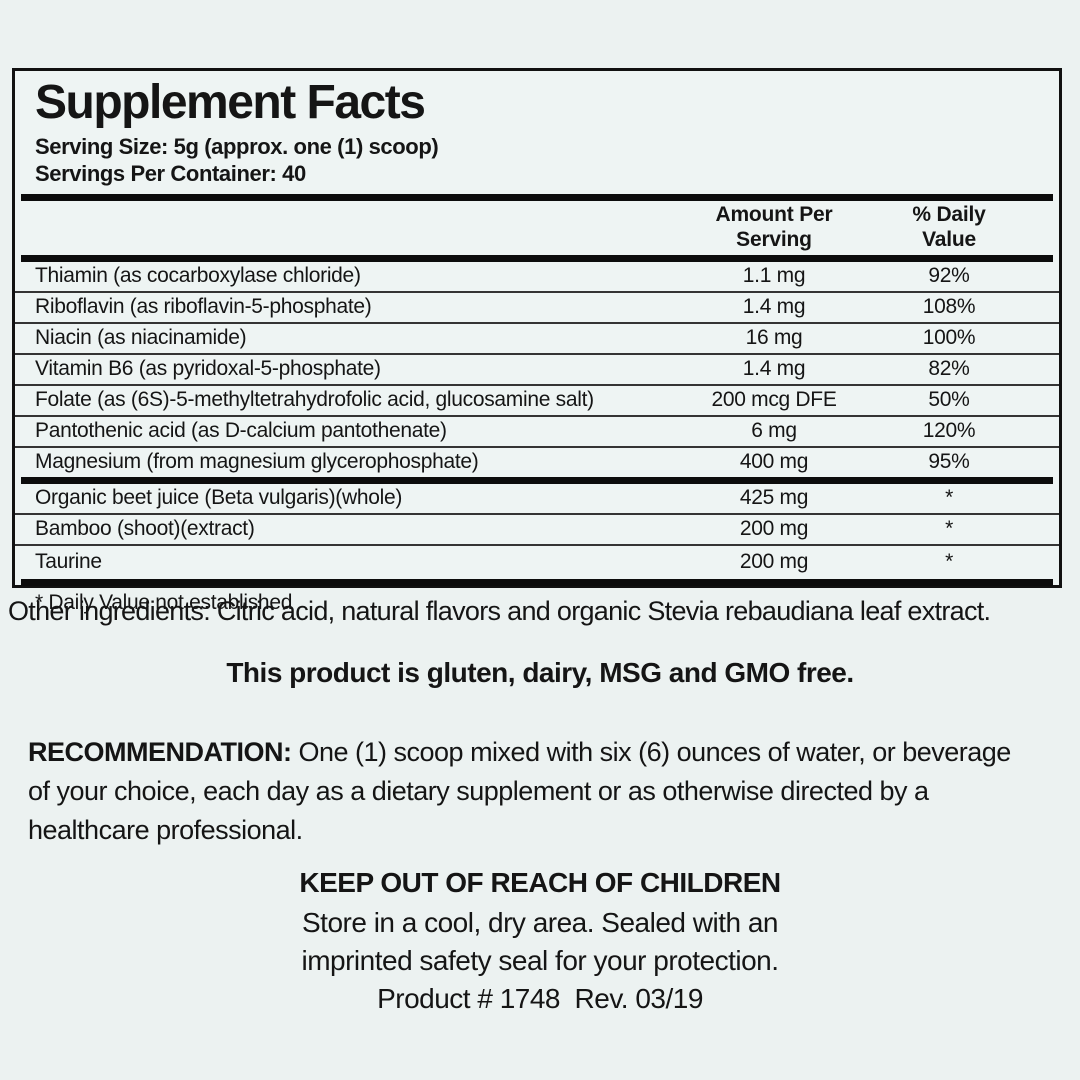 The image size is (1080, 1080). What do you see at coordinates (237, 146) in the screenshot?
I see `serving-size: Serving Size: 5g (approx. one (1) scoop)` at bounding box center [237, 146].